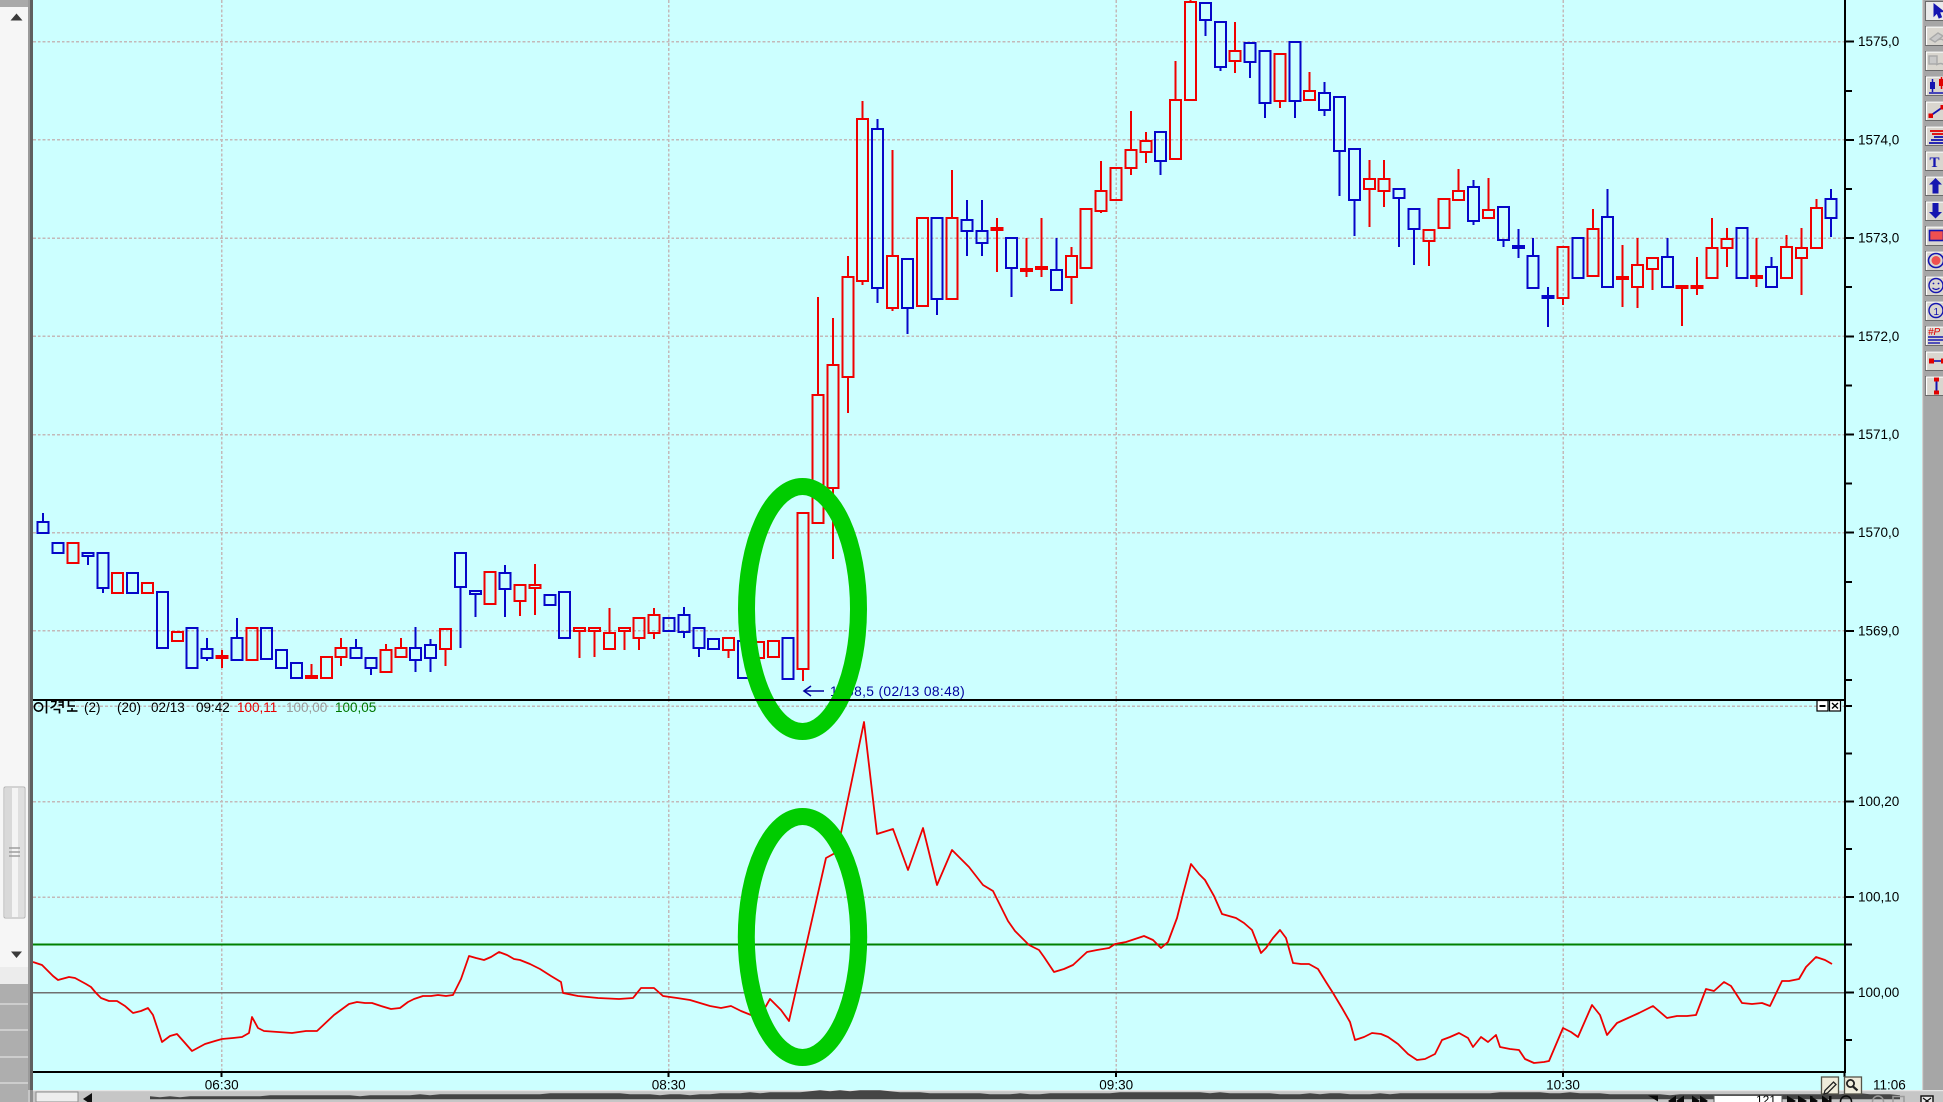 The image size is (1943, 1102). Describe the element at coordinates (129, 707) in the screenshot. I see `svg-text: (20)` at that location.